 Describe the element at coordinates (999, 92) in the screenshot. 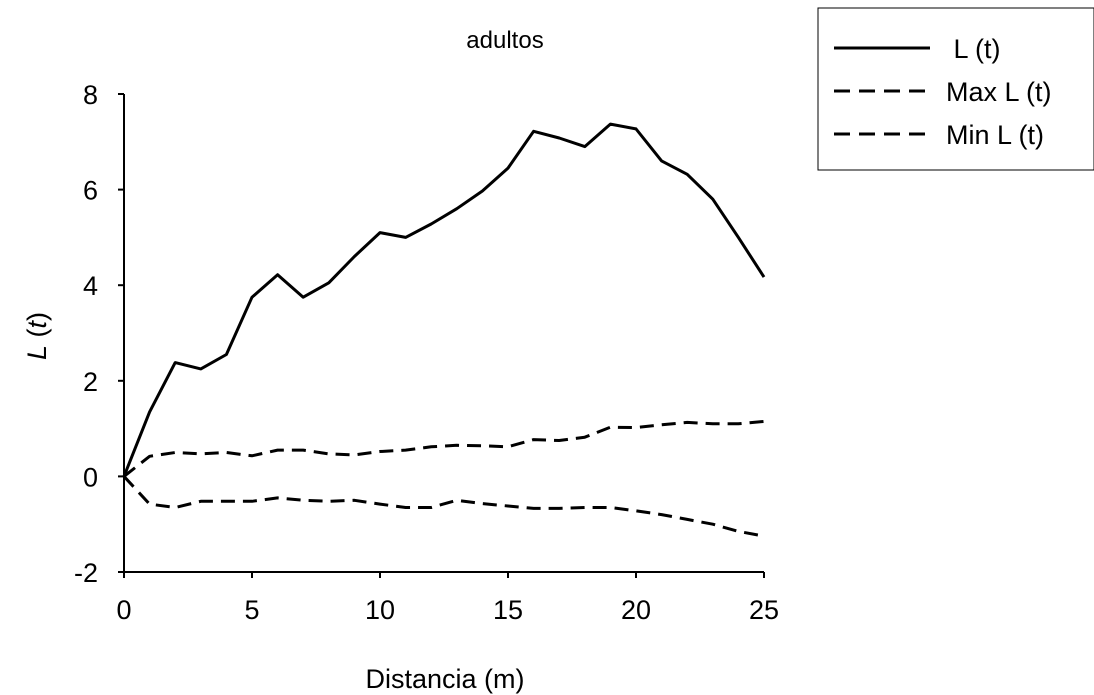

I see `legend-label-2: Max L (t)` at that location.